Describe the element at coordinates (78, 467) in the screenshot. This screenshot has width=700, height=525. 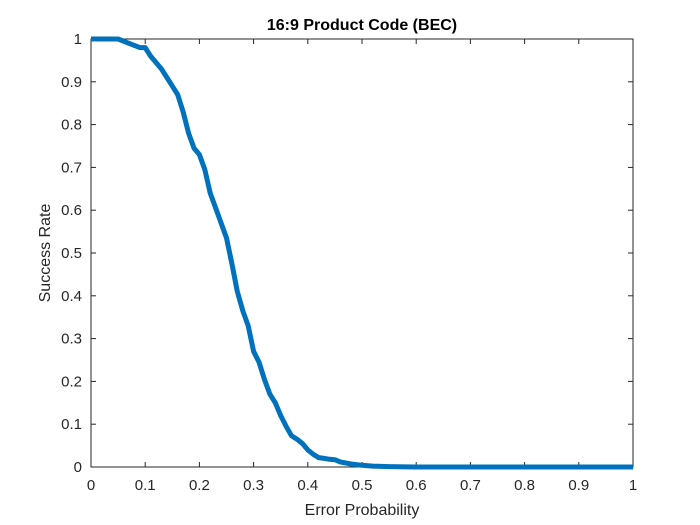
I see `y-tick-label: 0` at that location.